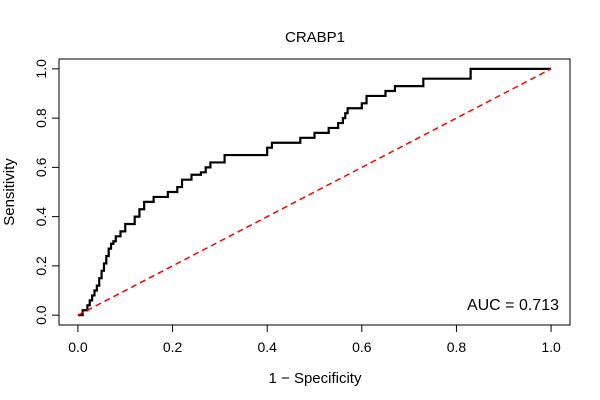  Describe the element at coordinates (41, 315) in the screenshot. I see `y-tick-label: 0.0` at that location.